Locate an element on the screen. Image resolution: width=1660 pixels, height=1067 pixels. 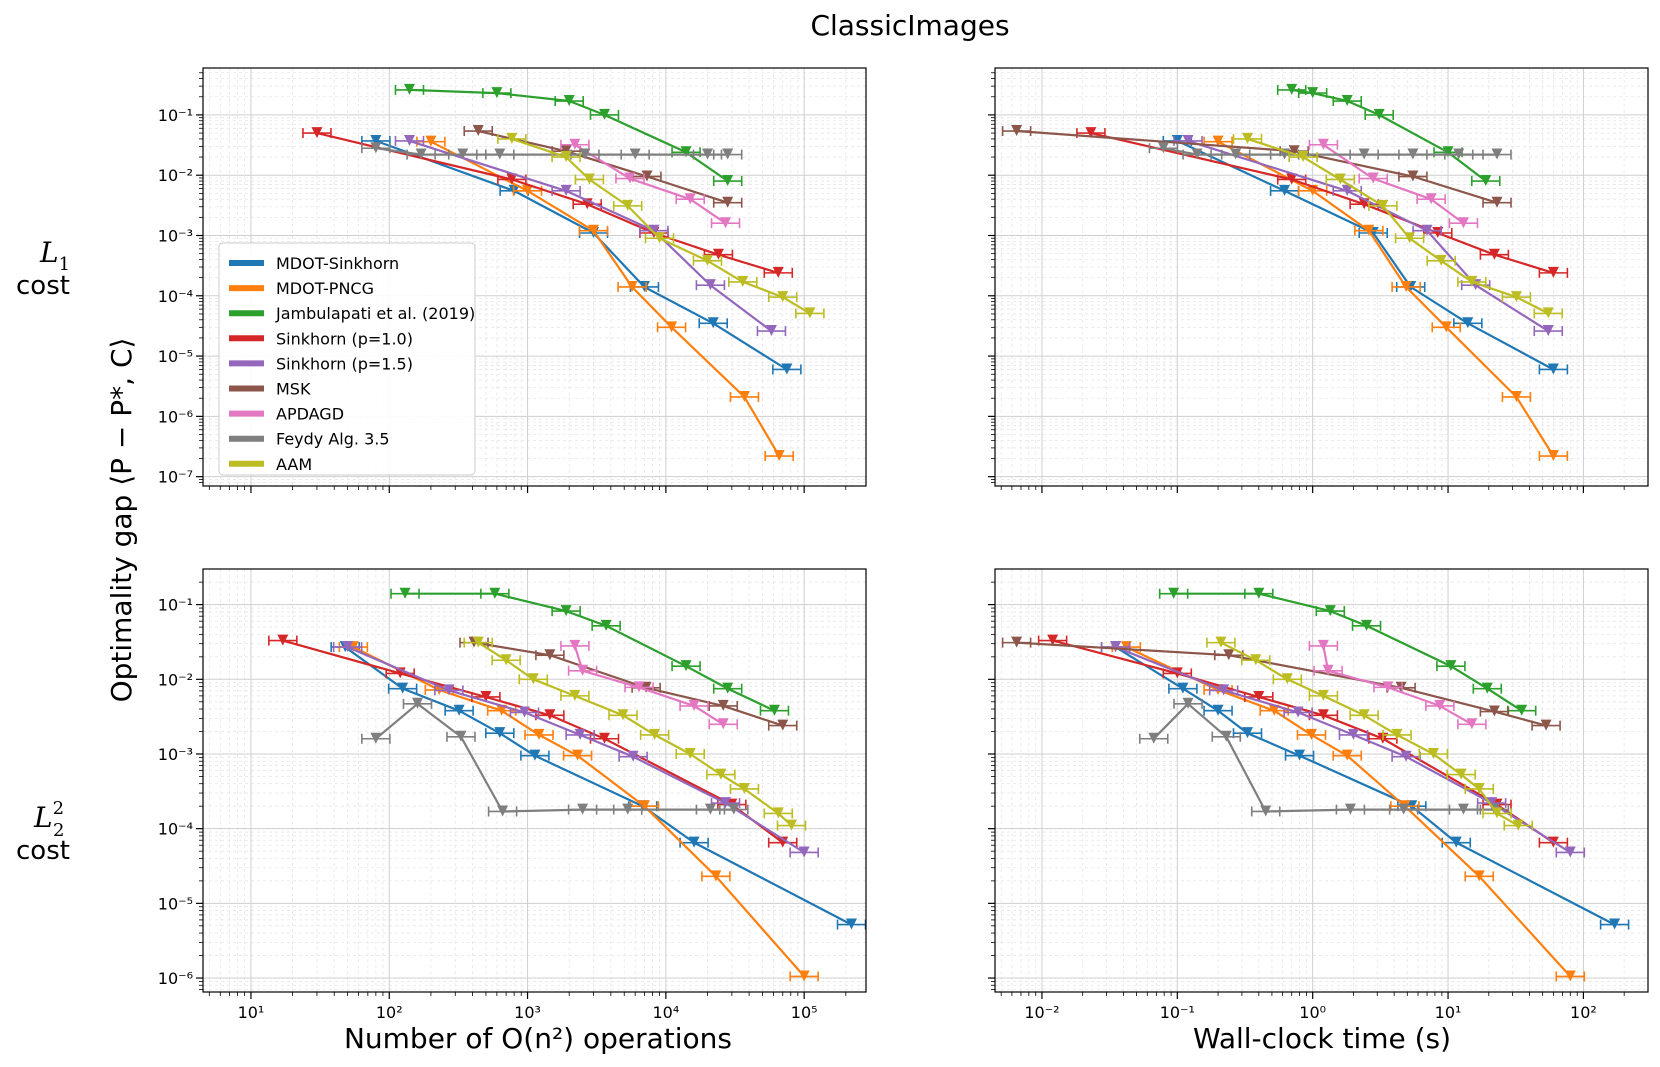
x-tick-label: 10⁻¹ is located at coordinates (1177, 1012).